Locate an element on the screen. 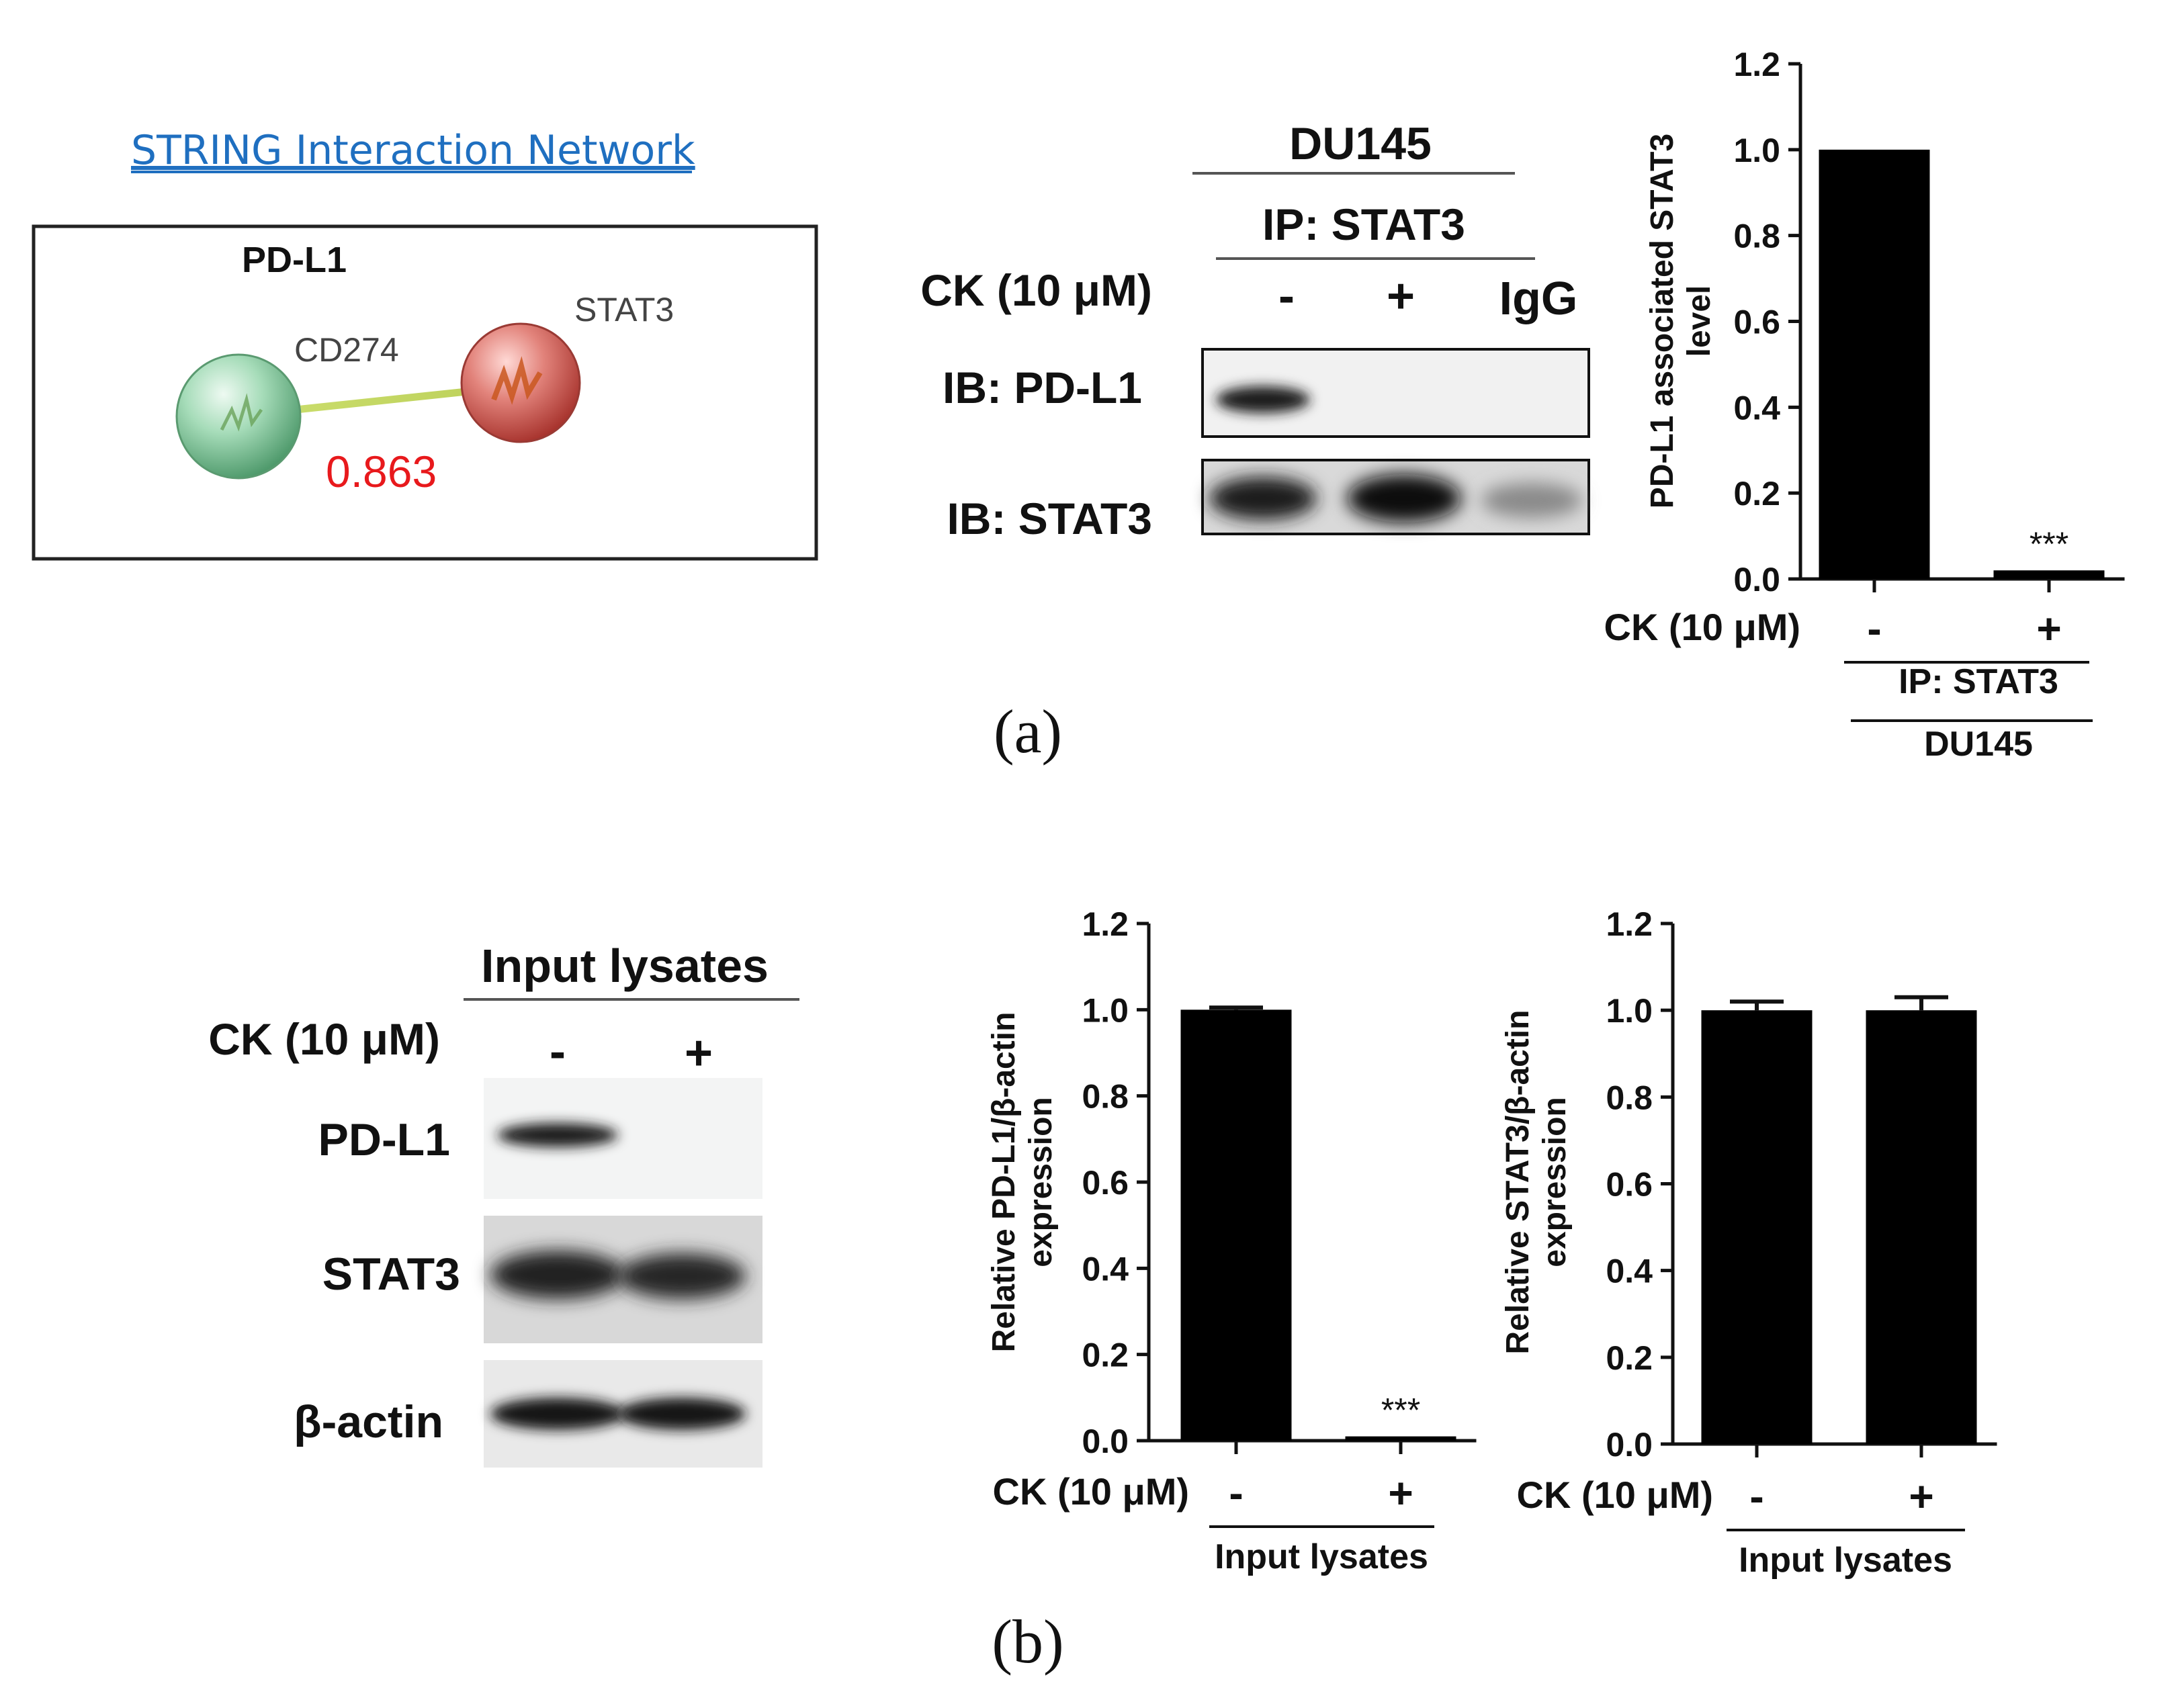 The image size is (2180, 1708). ip-stat3-band-igg is located at coordinates (1531, 500).